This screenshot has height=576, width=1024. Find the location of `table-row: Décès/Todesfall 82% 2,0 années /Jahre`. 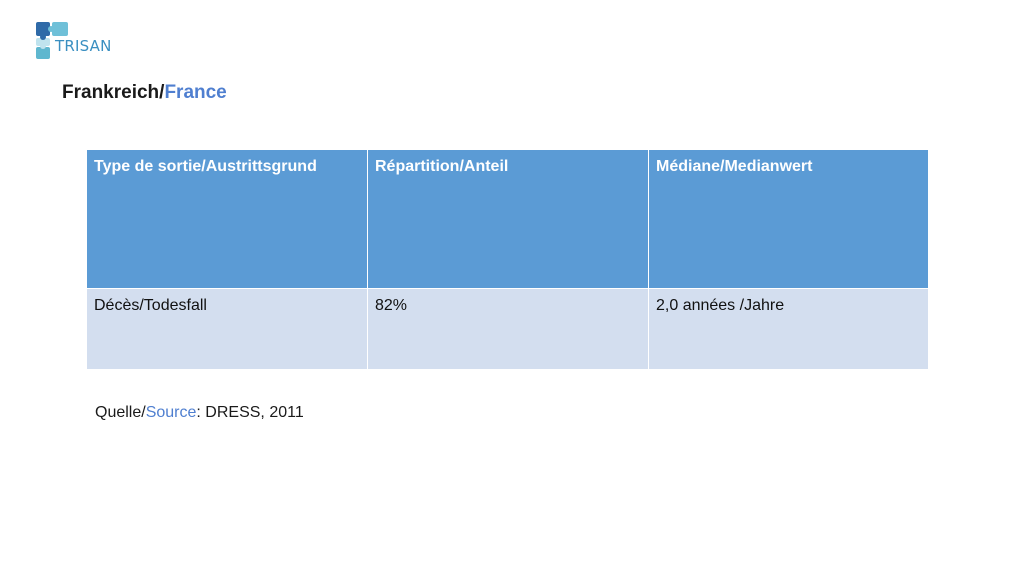

table-row: Décès/Todesfall 82% 2,0 années /Jahre is located at coordinates (507, 329).